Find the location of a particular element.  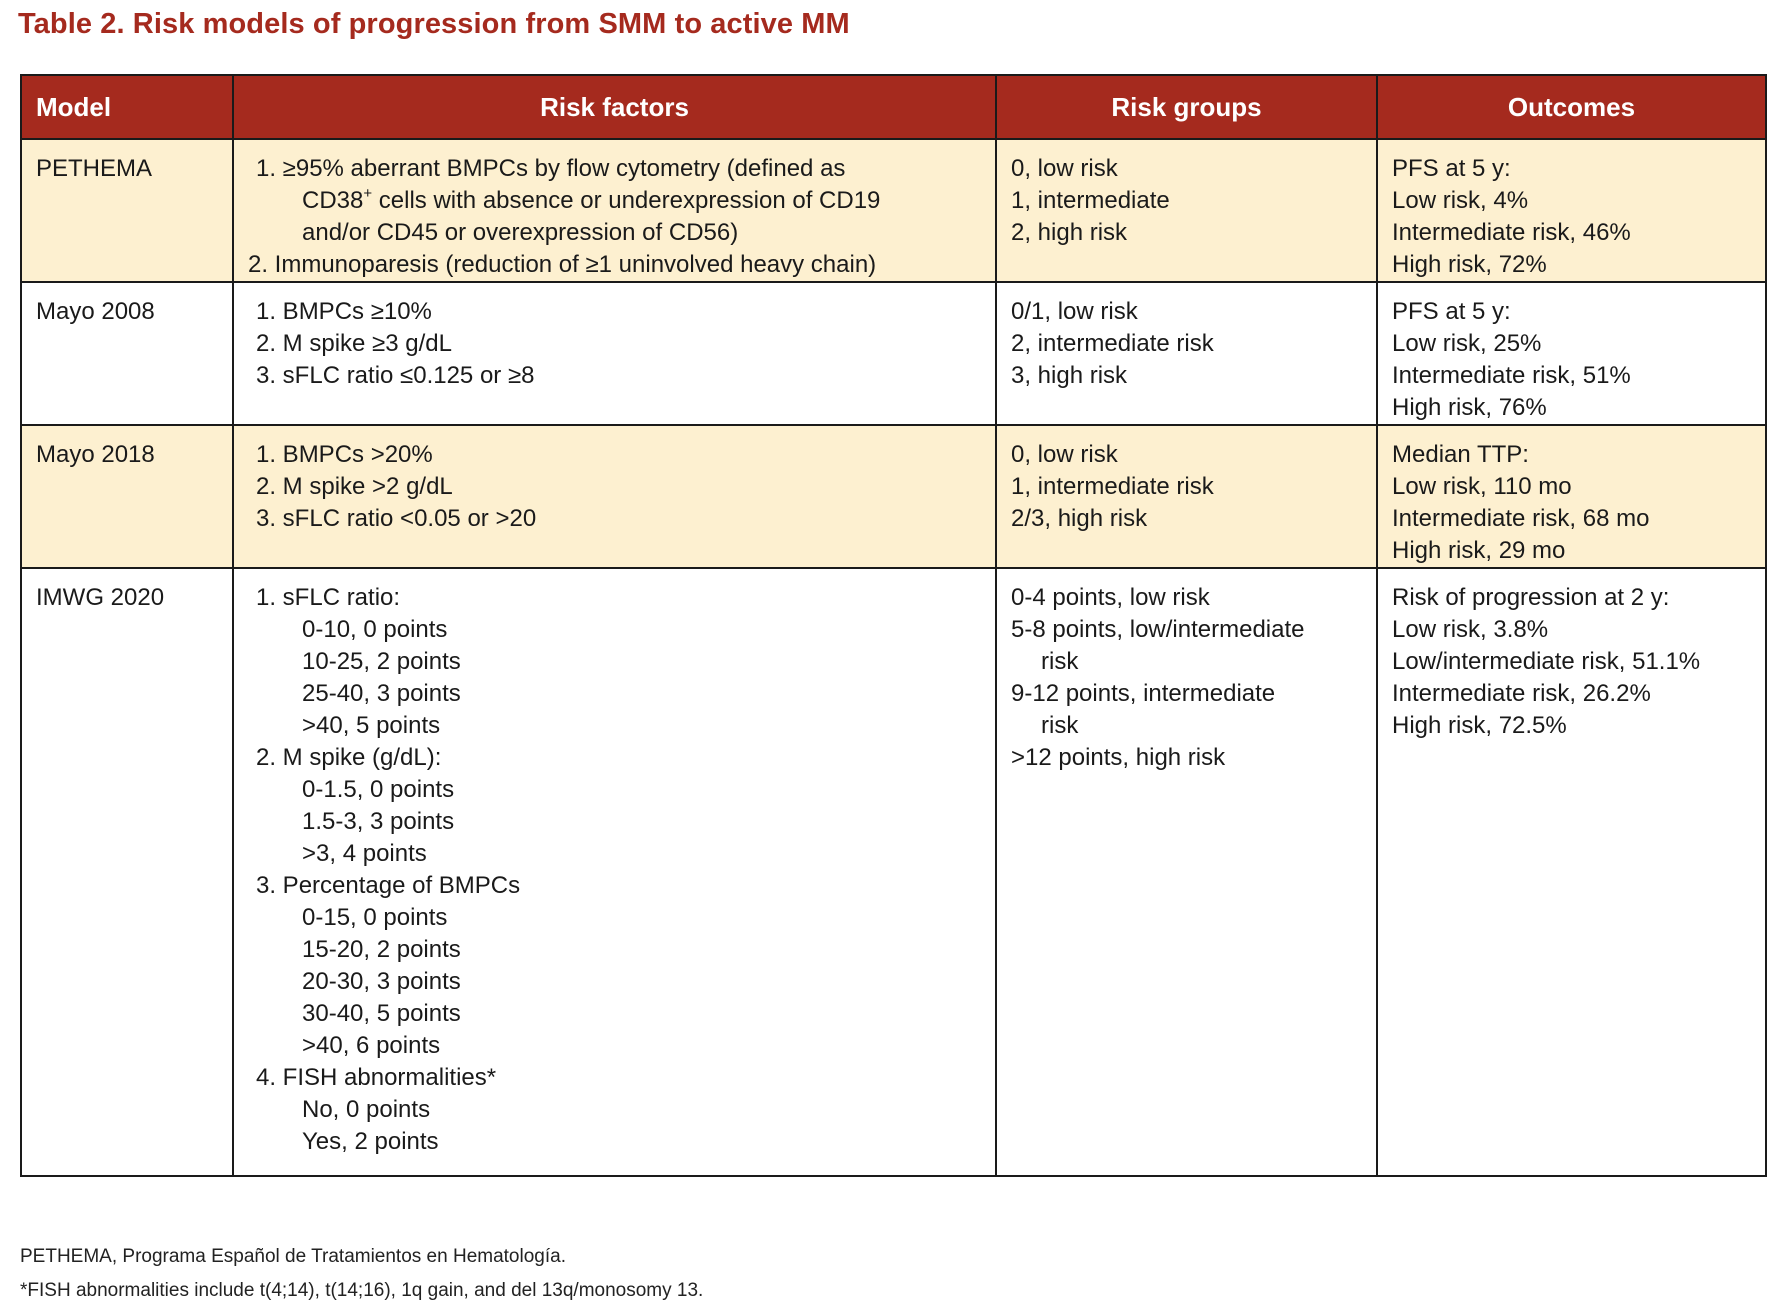

outcome-line: Intermediate risk, 26.2% is located at coordinates (1521, 693).